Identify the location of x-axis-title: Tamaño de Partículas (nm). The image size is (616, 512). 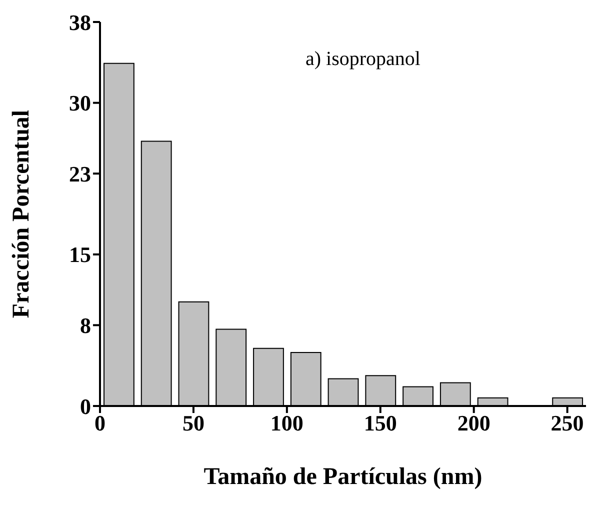
(343, 477).